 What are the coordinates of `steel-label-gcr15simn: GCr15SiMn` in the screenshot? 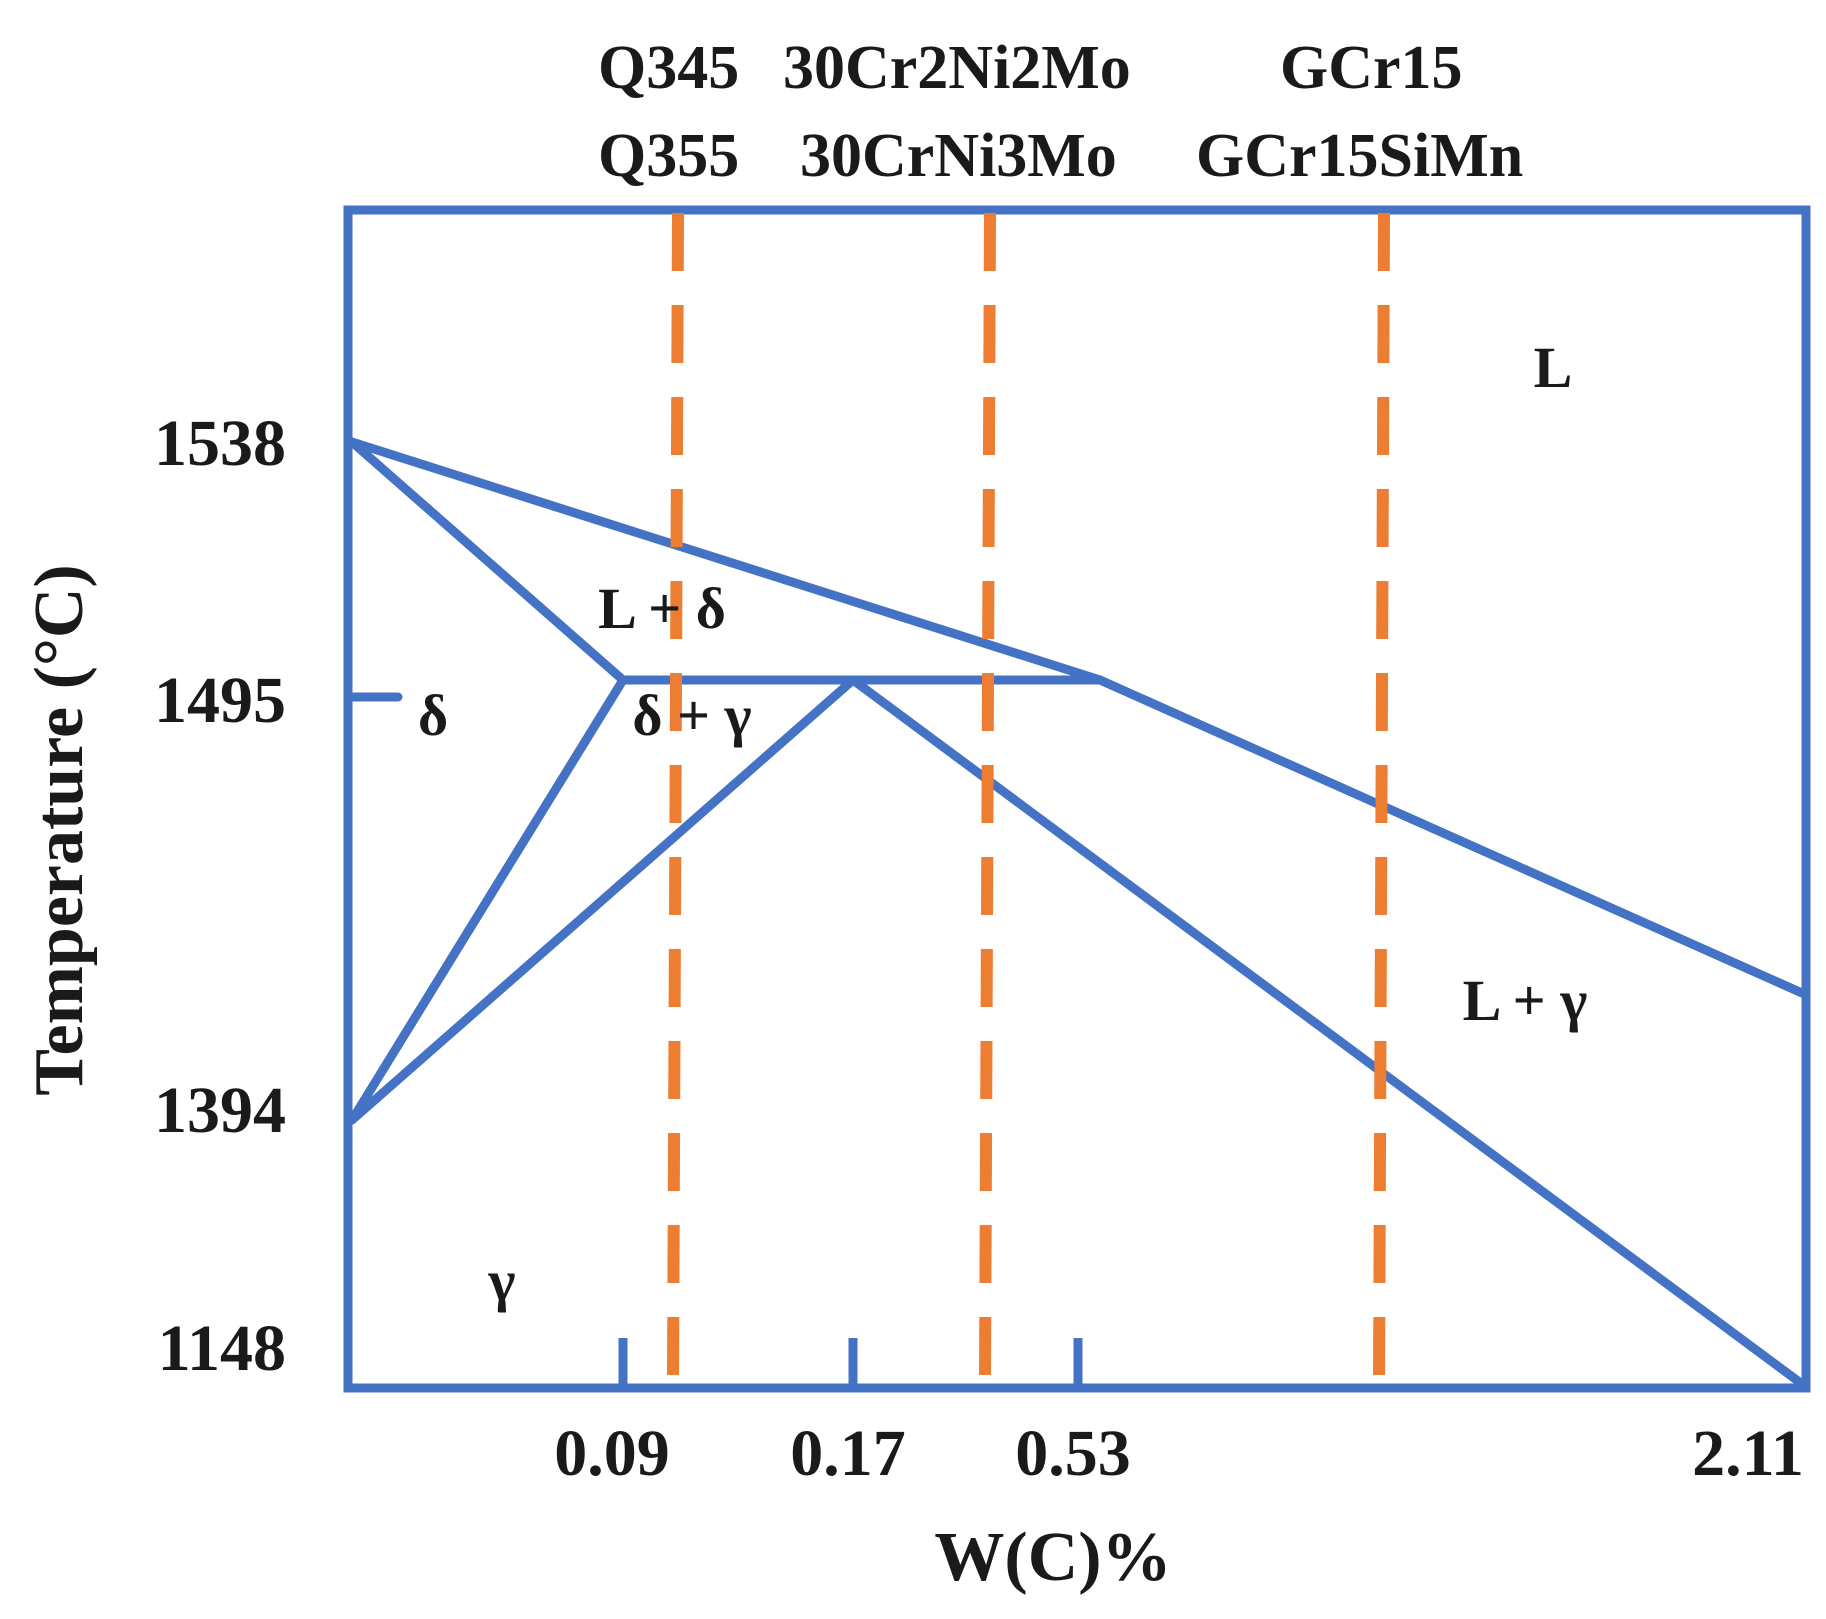 It's located at (1359, 156).